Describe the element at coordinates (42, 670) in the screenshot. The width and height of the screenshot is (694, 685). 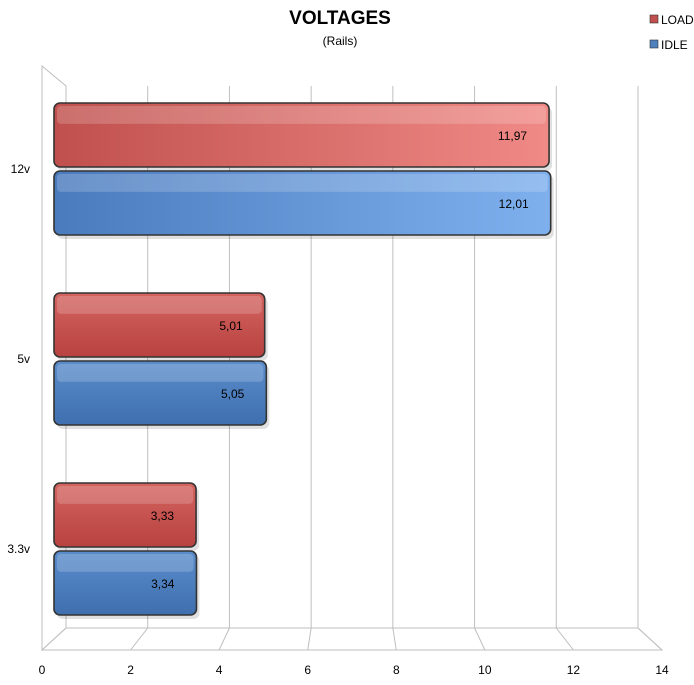
I see `x-tick-label: 0` at that location.